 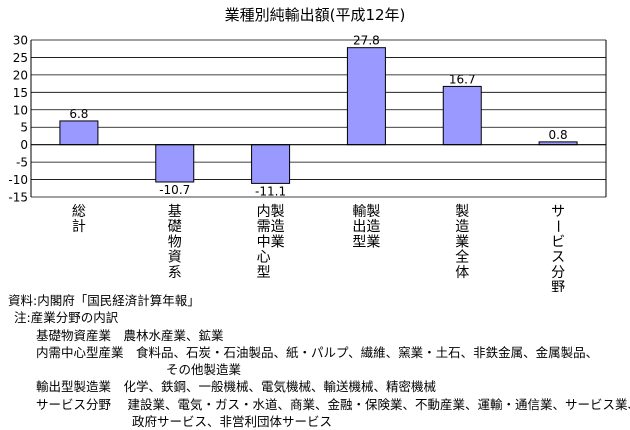 I want to click on y-tick-label: 25, so click(x=20, y=58).